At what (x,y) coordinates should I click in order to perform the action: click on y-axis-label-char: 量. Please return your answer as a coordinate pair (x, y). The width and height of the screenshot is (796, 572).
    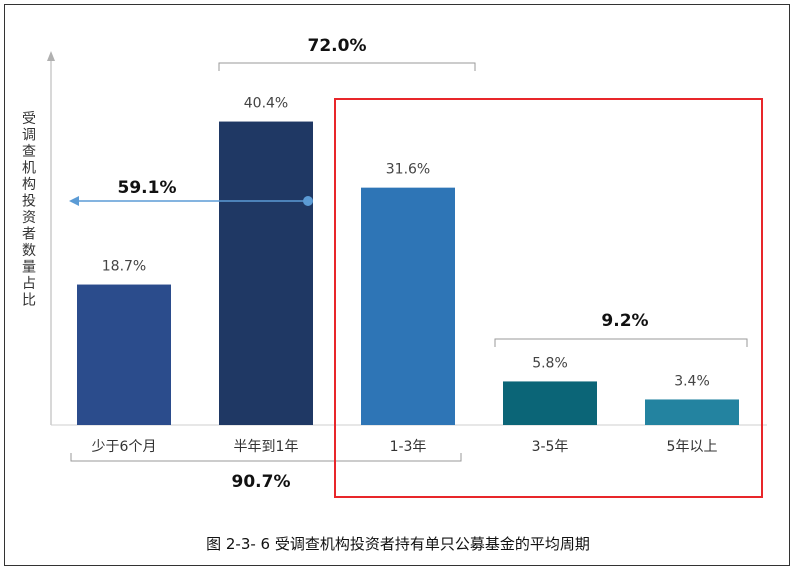
    Looking at the image, I should click on (29, 268).